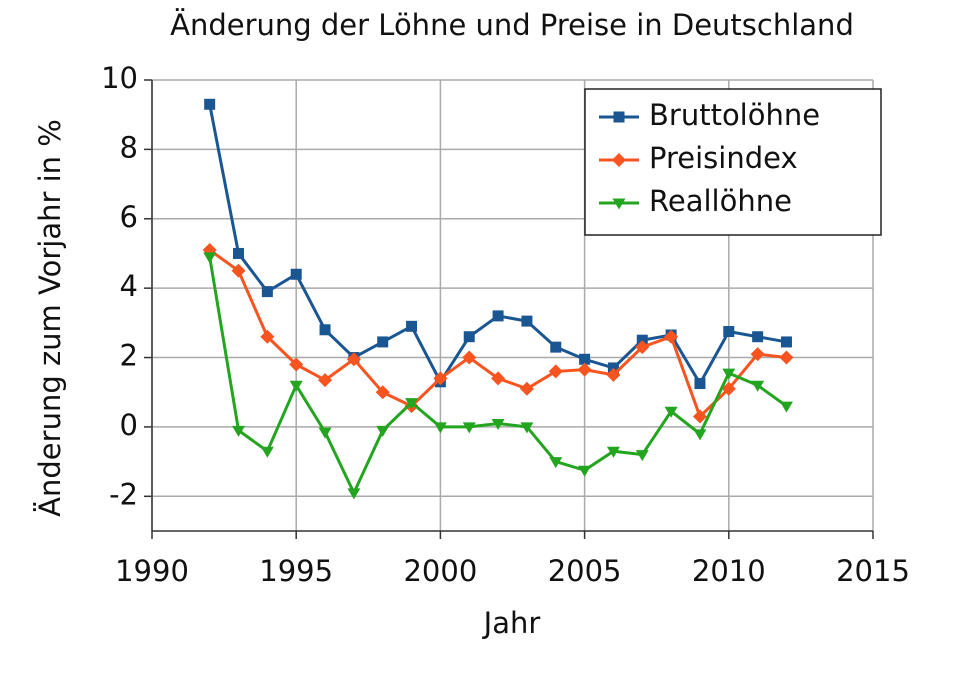 This screenshot has width=953, height=674. What do you see at coordinates (50, 318) in the screenshot?
I see `y-axis-label: Änderung zum Vorjahr in %` at bounding box center [50, 318].